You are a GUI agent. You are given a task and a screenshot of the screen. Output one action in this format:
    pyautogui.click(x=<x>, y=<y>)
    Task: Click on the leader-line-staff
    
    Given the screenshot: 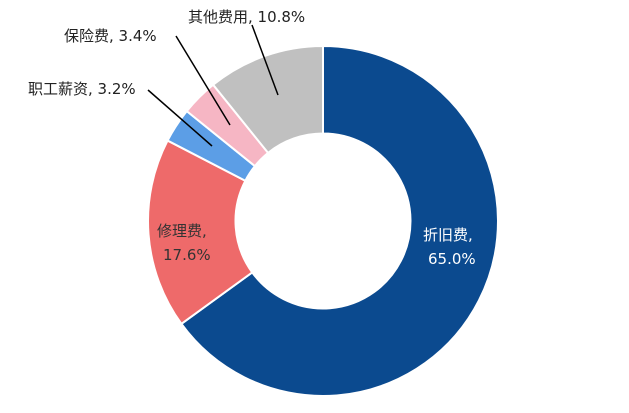 What is the action you would take?
    pyautogui.click(x=180, y=118)
    